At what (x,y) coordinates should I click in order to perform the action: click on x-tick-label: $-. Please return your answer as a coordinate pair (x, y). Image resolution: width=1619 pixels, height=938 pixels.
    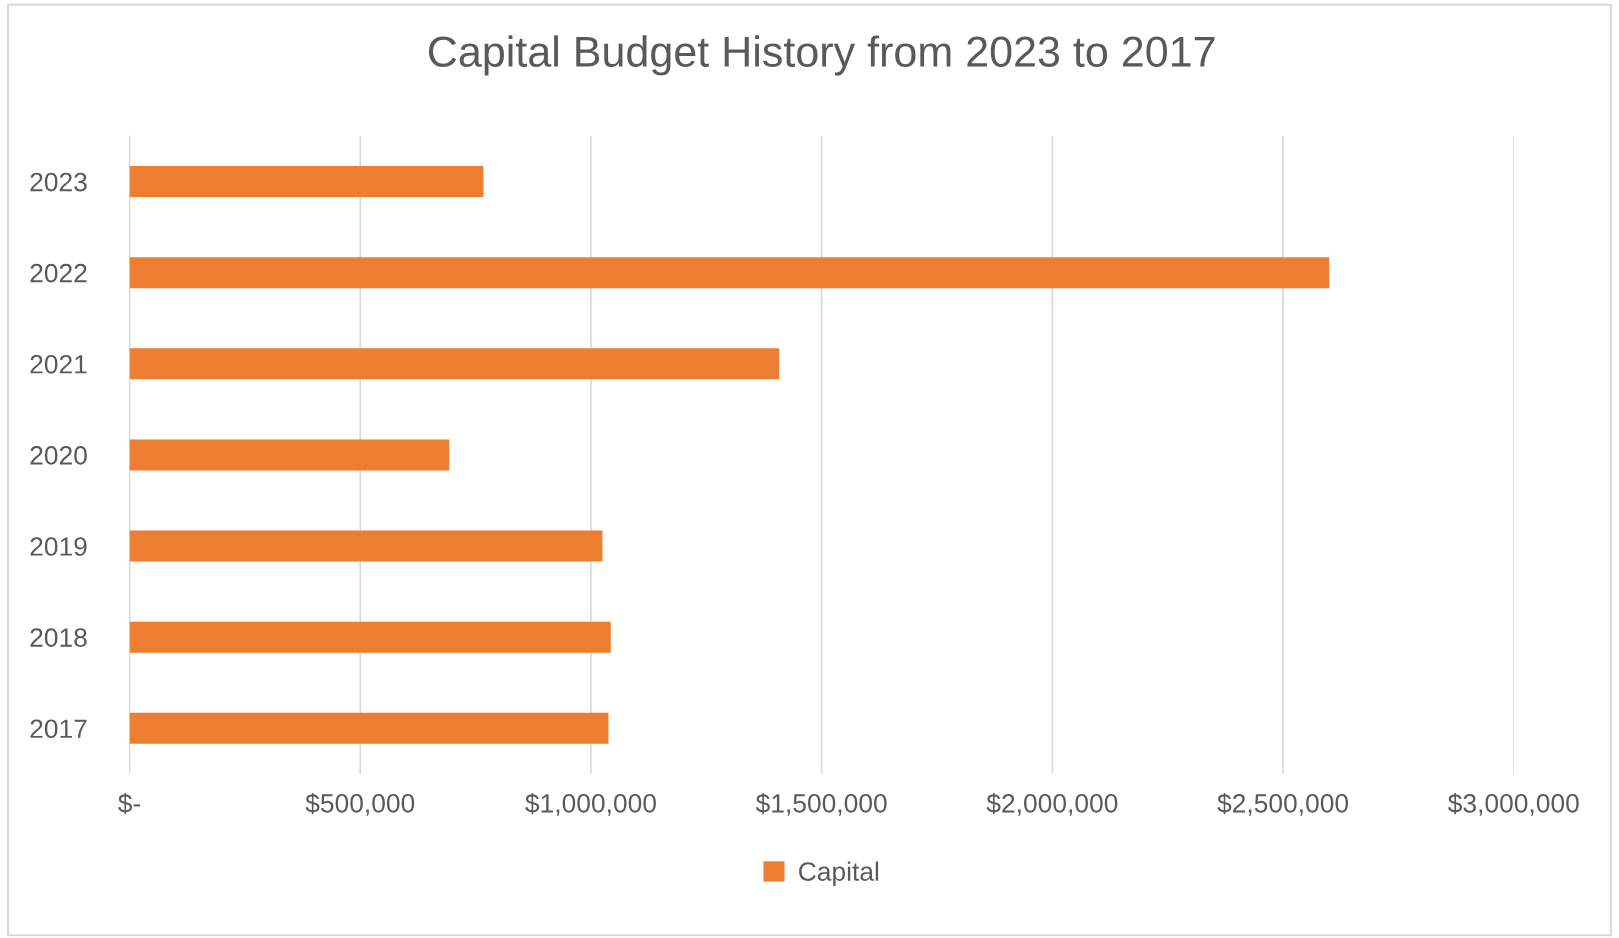
    Looking at the image, I should click on (129, 803).